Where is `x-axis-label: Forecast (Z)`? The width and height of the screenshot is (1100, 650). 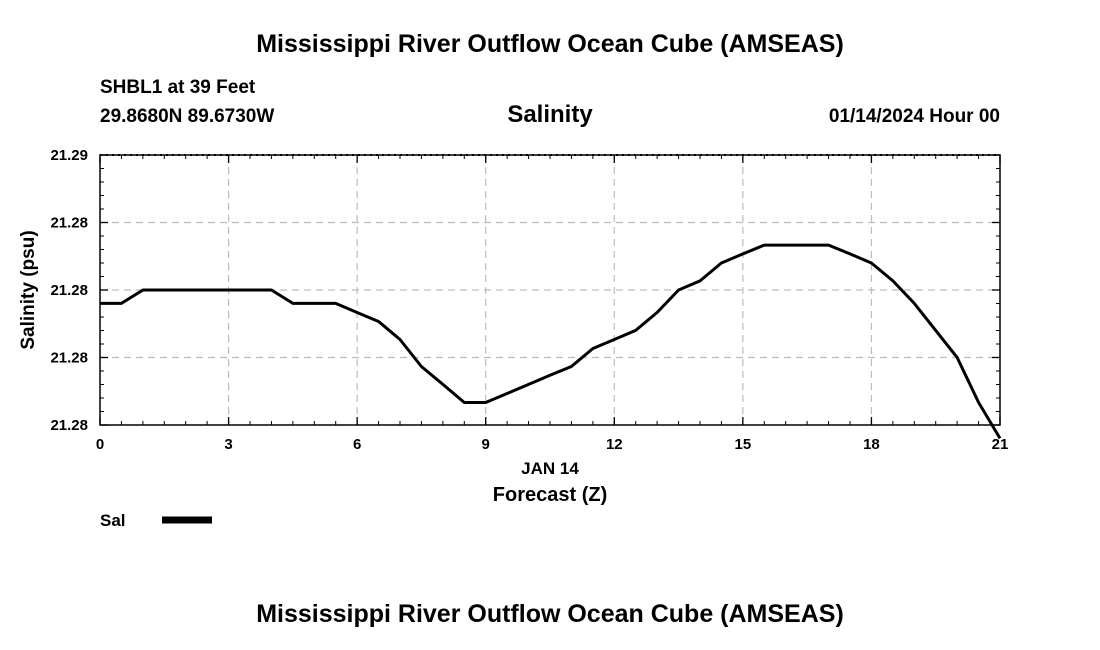
x-axis-label: Forecast (Z) is located at coordinates (550, 495).